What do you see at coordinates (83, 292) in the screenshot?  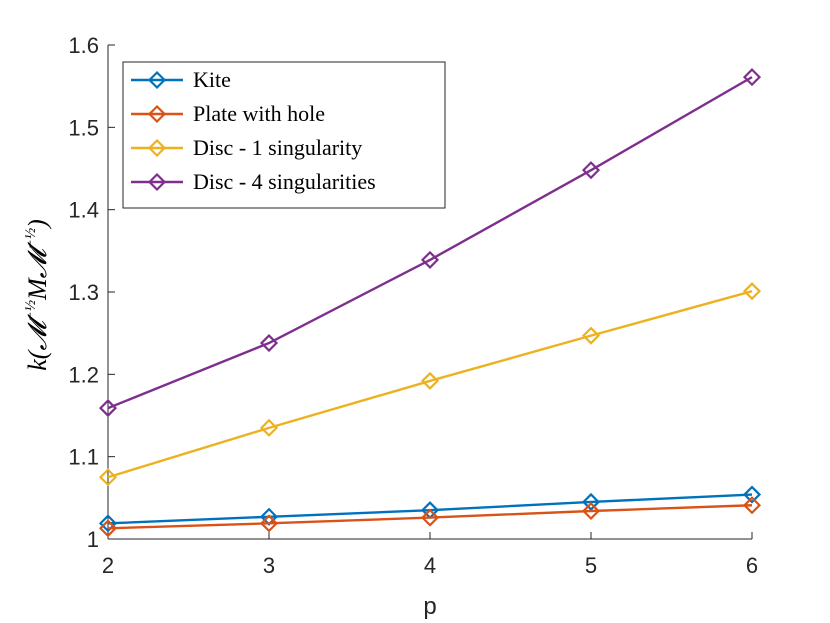 I see `y-tick-label: 1.3` at bounding box center [83, 292].